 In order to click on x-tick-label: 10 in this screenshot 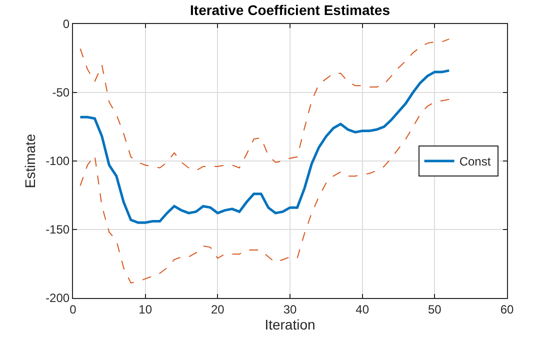, I will do `click(145, 309)`.